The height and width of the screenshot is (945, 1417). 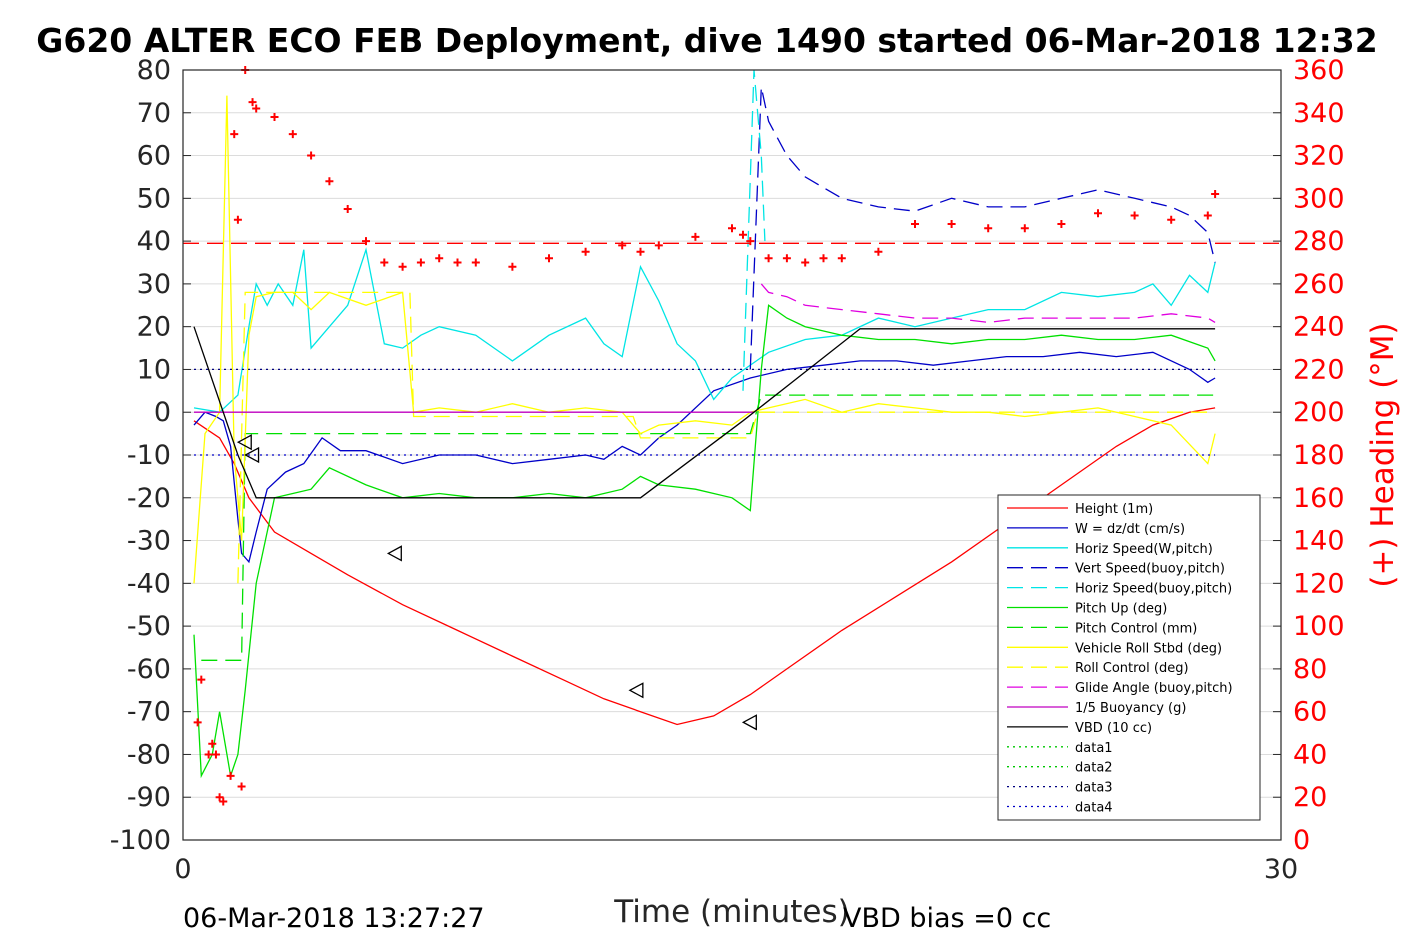 What do you see at coordinates (988, 303) in the screenshot?
I see `series-glide-angle-buoy-pitch` at bounding box center [988, 303].